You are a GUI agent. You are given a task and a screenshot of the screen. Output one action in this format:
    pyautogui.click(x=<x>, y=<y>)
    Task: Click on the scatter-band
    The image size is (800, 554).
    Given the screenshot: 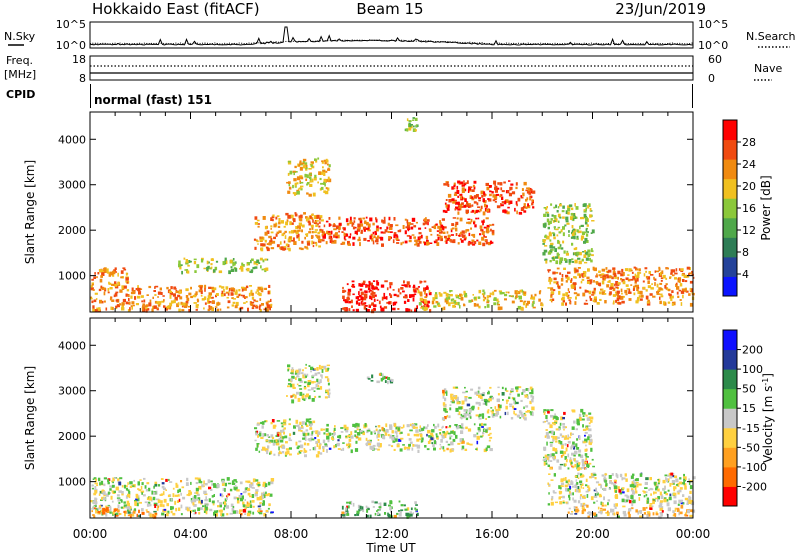 What is the action you would take?
    pyautogui.click(x=489, y=198)
    